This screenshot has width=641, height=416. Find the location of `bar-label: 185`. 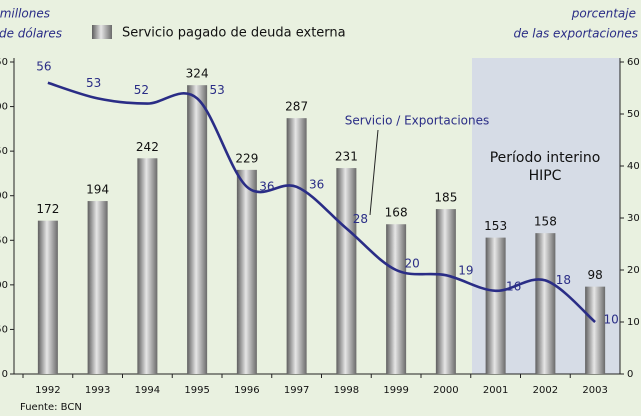

bar-label: 185 is located at coordinates (445, 198).